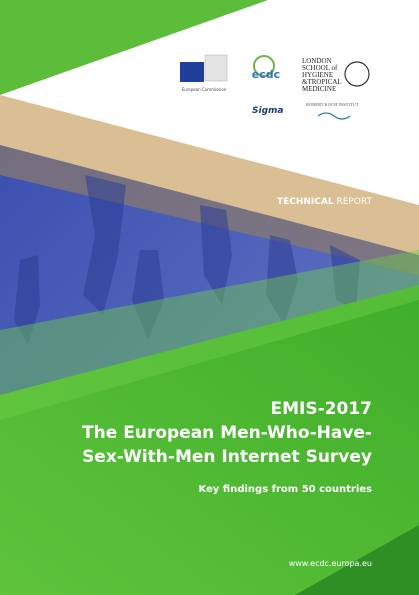 The width and height of the screenshot is (419, 595). What do you see at coordinates (285, 489) in the screenshot?
I see `subtitle: Key findings from 50 countries` at bounding box center [285, 489].